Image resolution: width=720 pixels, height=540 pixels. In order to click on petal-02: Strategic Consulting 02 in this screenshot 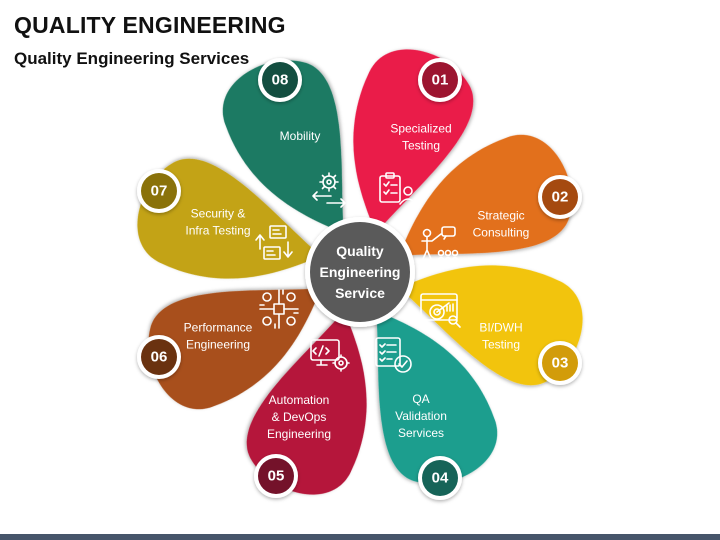, I will do `click(490, 197)`.